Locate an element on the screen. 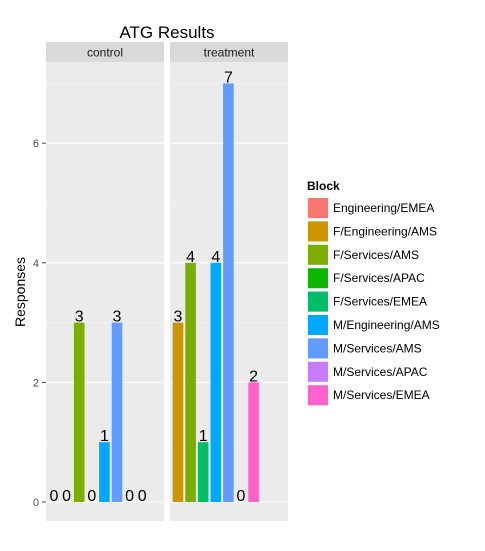  legend-label: M/Services/EMEA is located at coordinates (381, 395).